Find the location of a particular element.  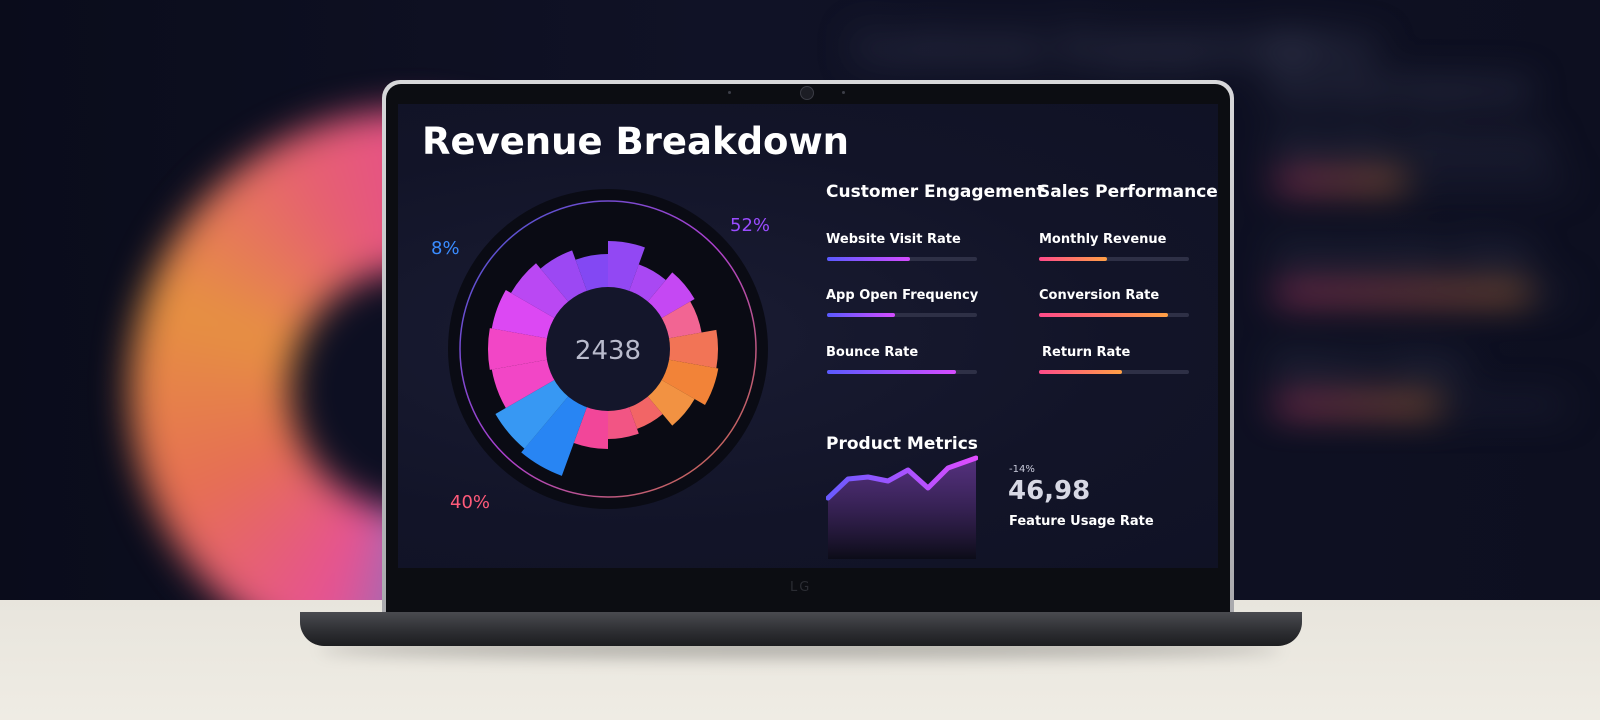

background-label-return: Return Rate is located at coordinates (1370, 366).